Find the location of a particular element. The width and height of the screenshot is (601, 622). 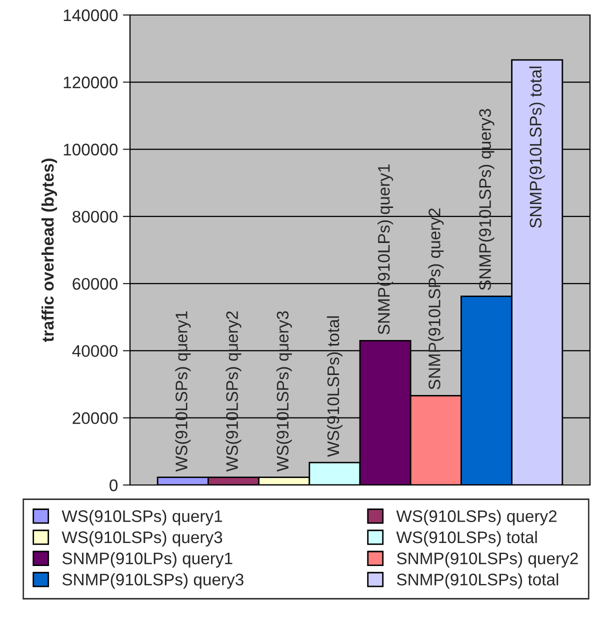

legend-label: SNMP(910LPs) query1 is located at coordinates (147, 560).